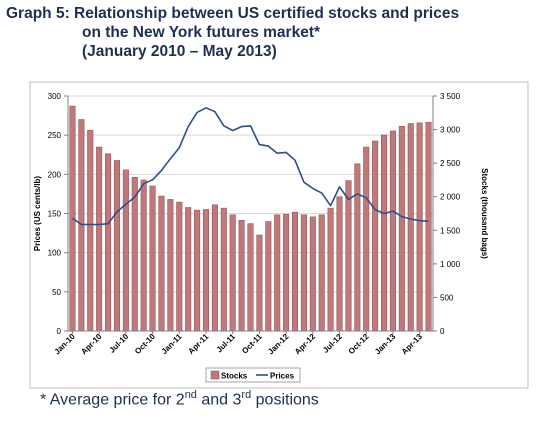 This screenshot has height=424, width=539. What do you see at coordinates (442, 331) in the screenshot?
I see `y2-tick-label: 0` at bounding box center [442, 331].